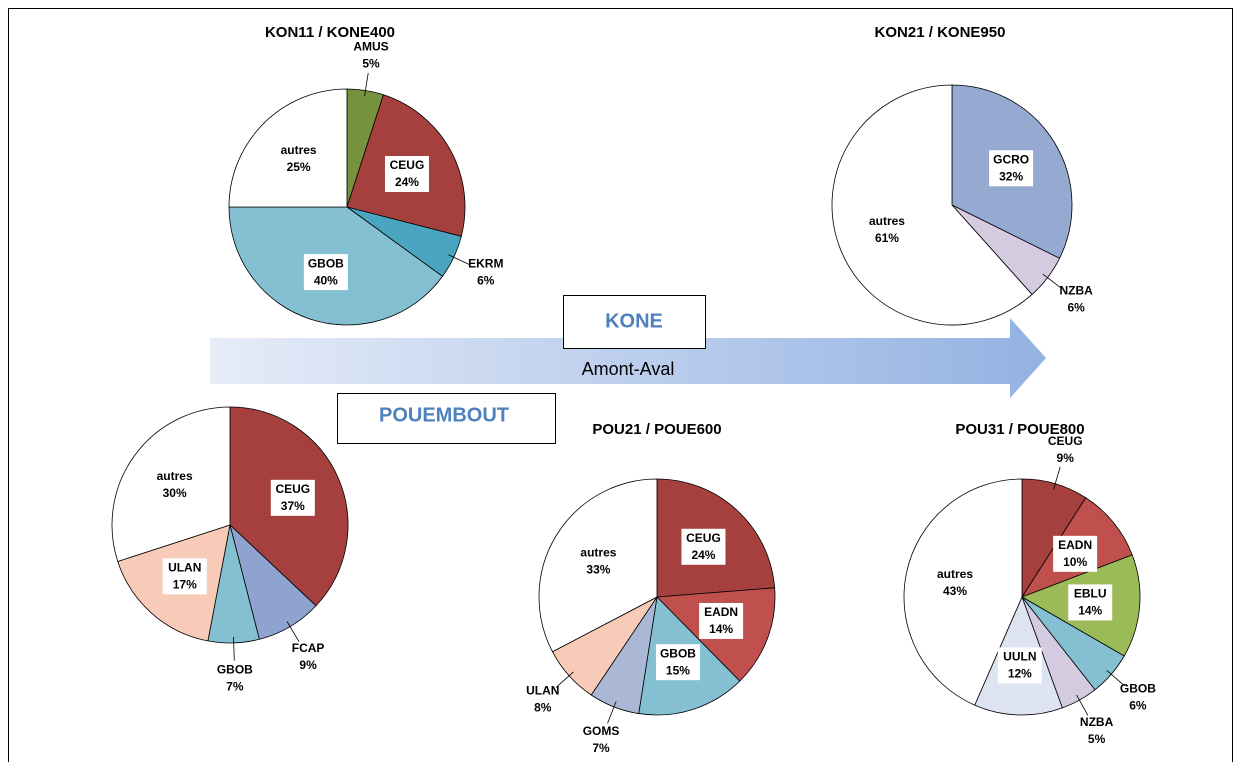 This screenshot has height=762, width=1241. Describe the element at coordinates (955, 591) in the screenshot. I see `slice-value: 43%` at that location.